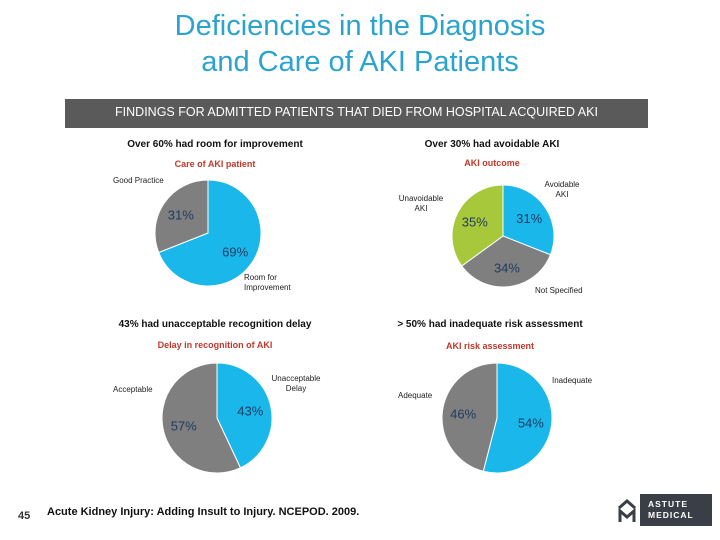 The height and width of the screenshot is (540, 720). I want to click on chart-subtitle: AKI risk assessment, so click(490, 346).